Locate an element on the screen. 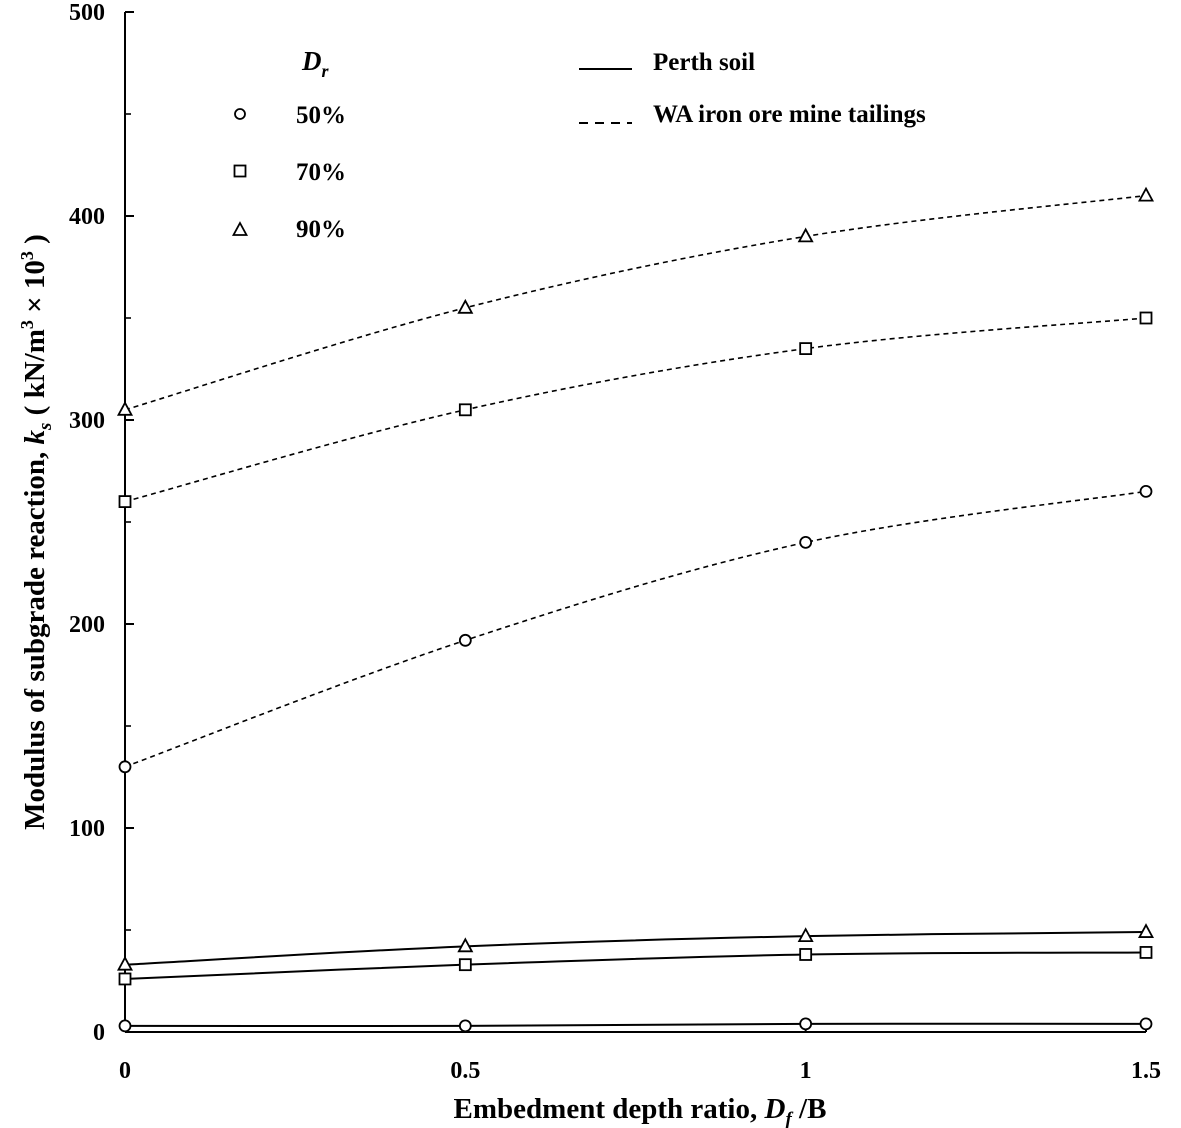 The image size is (1181, 1128). x-tick-label: 1 is located at coordinates (806, 1071).